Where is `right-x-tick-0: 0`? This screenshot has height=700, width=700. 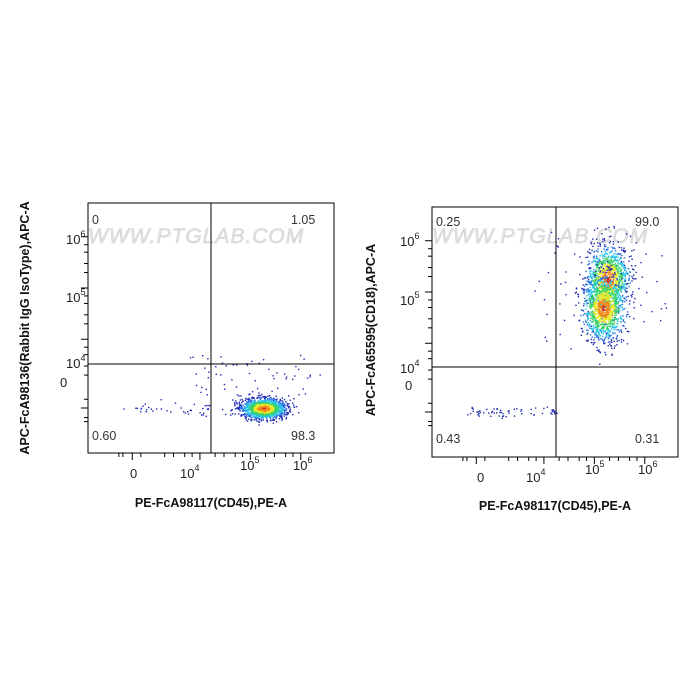
right-x-tick-0: 0 is located at coordinates (480, 477).